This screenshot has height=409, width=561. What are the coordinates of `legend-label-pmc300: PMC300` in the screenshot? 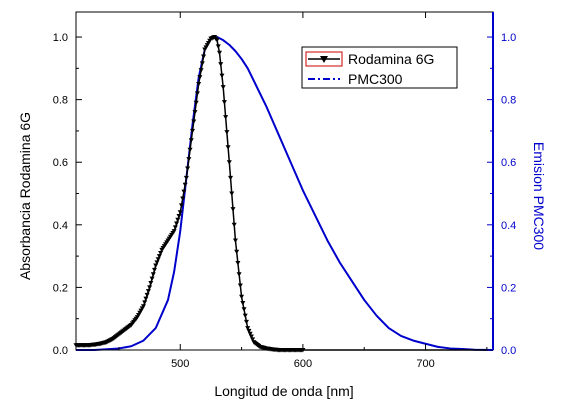 It's located at (375, 79).